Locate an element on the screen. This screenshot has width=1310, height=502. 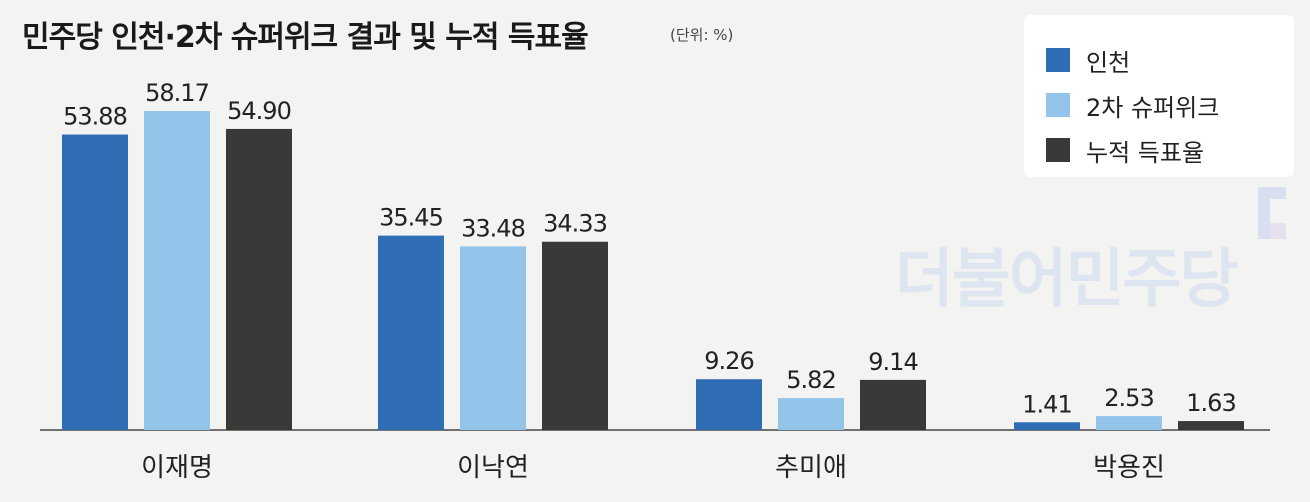
value-label-super-week-2: 33.48 is located at coordinates (493, 228).